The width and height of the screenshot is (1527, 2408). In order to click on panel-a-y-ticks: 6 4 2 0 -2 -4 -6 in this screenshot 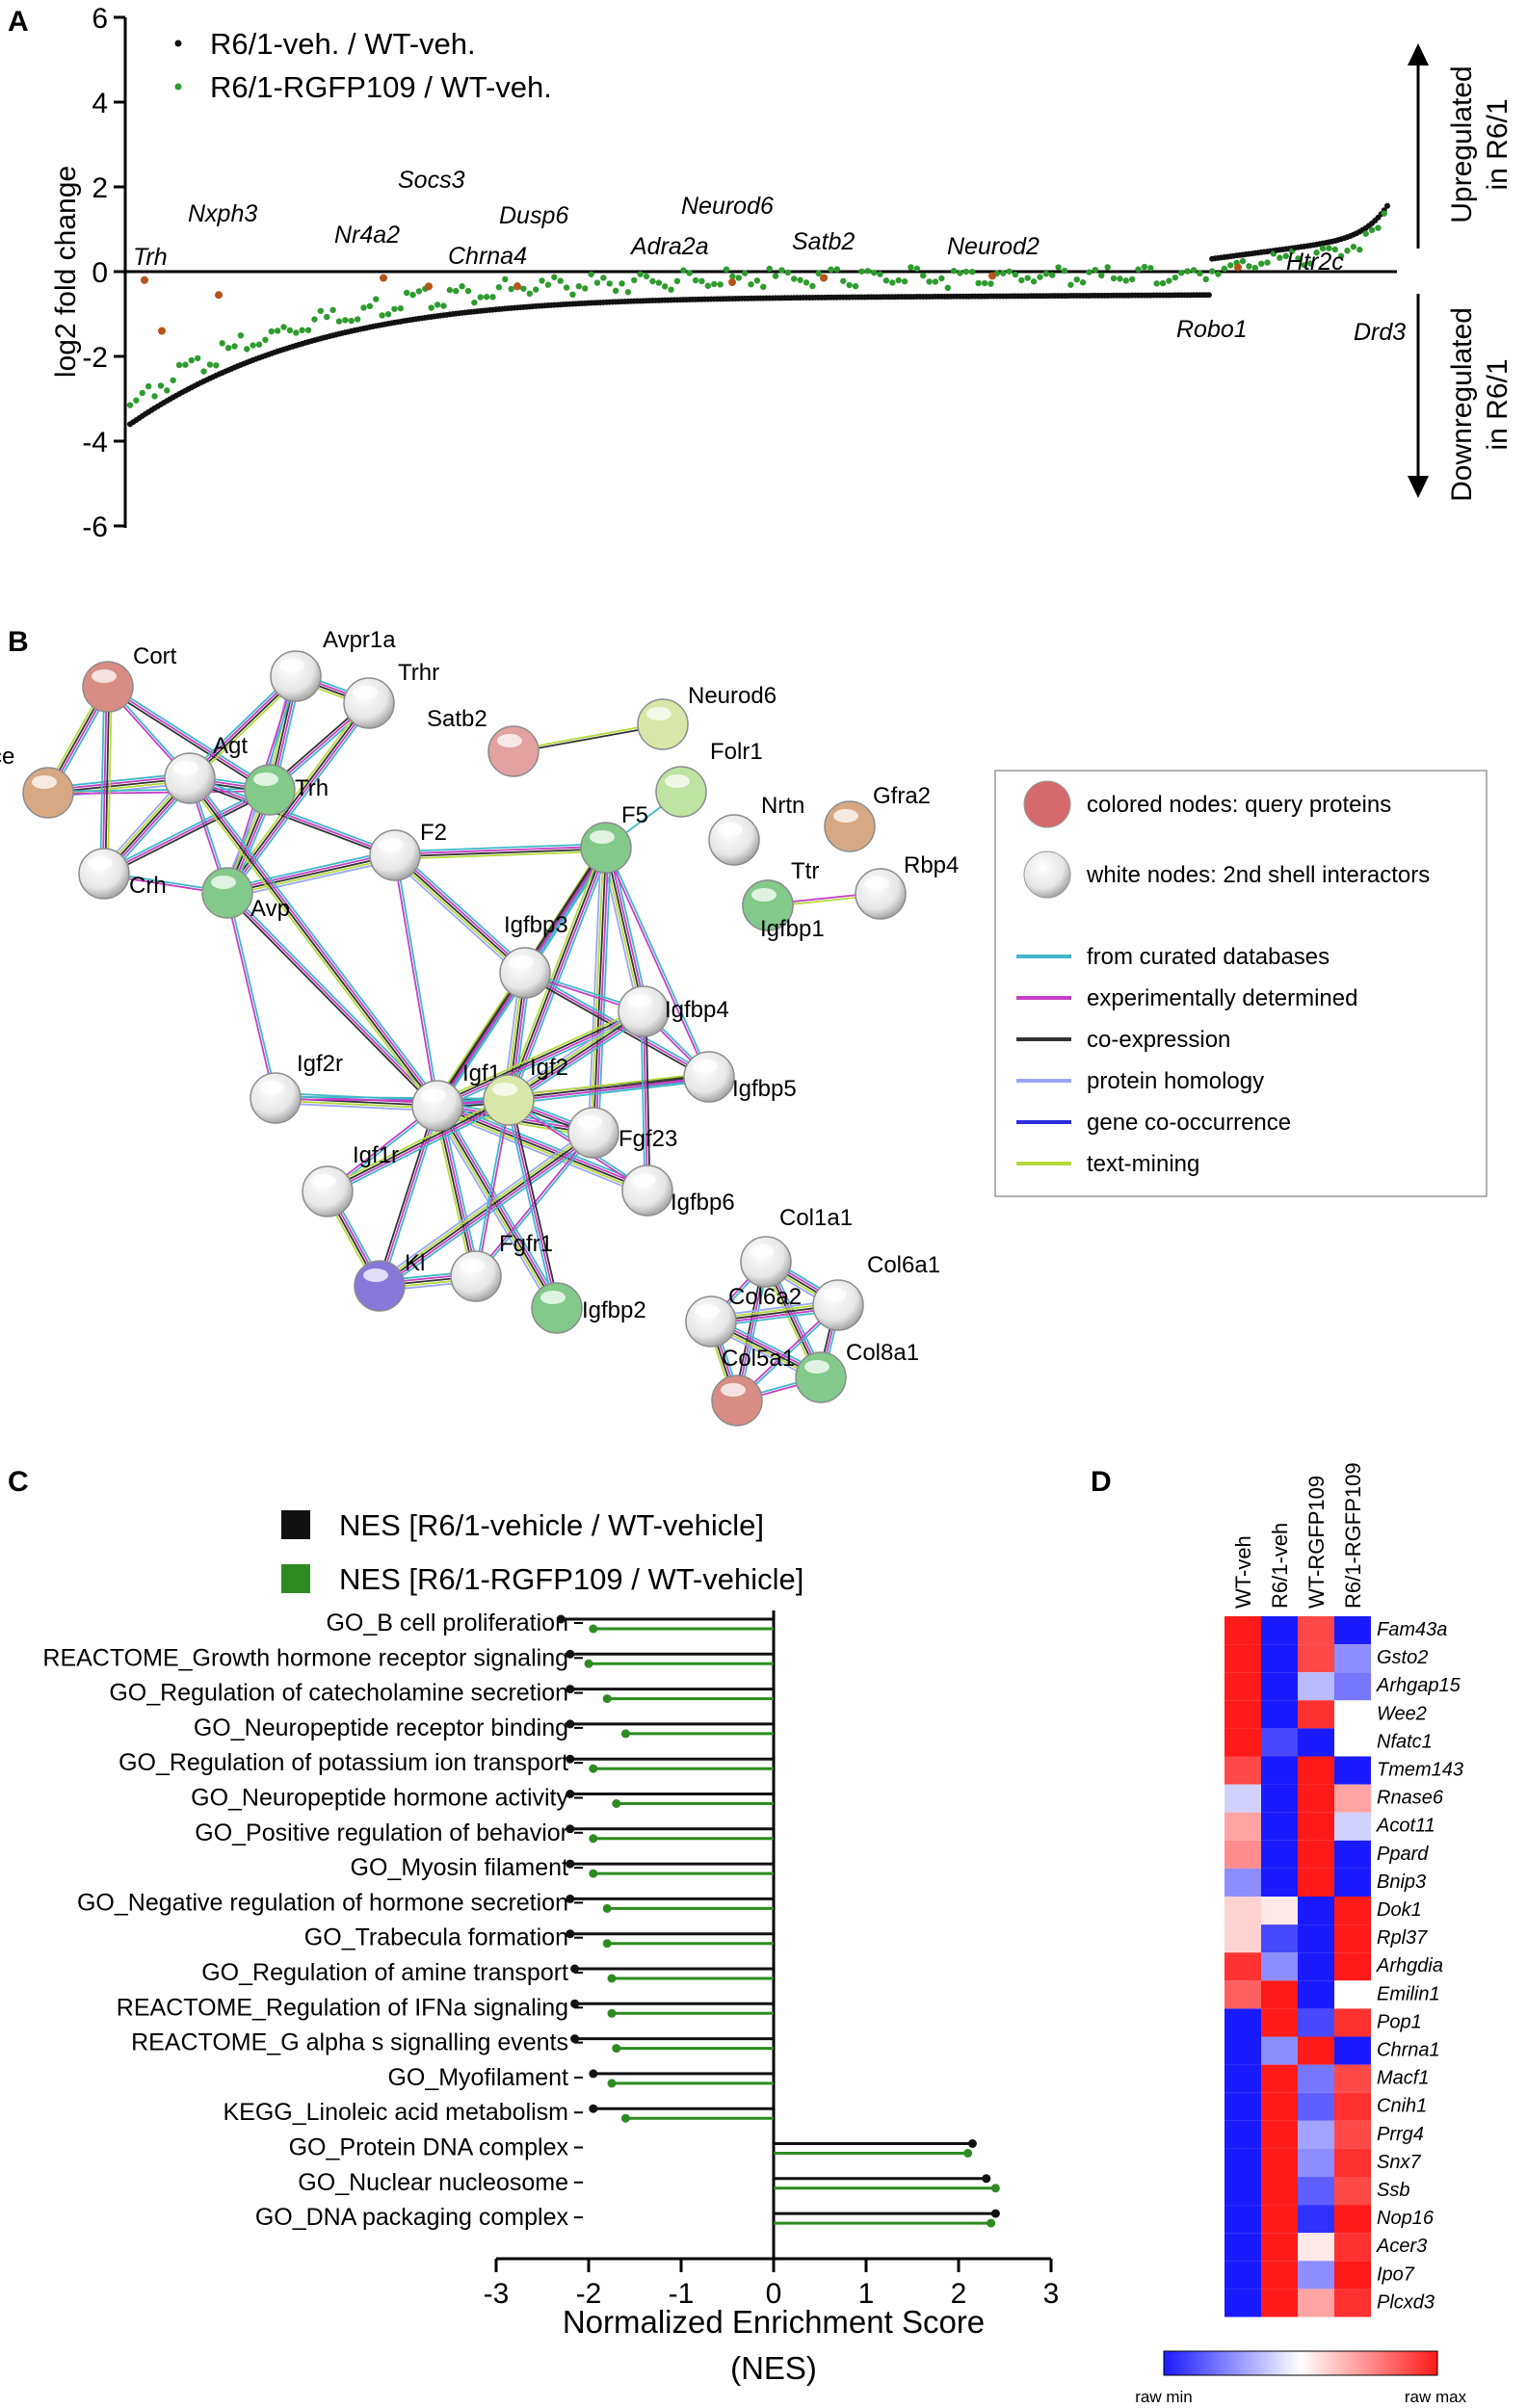, I will do `click(103, 273)`.